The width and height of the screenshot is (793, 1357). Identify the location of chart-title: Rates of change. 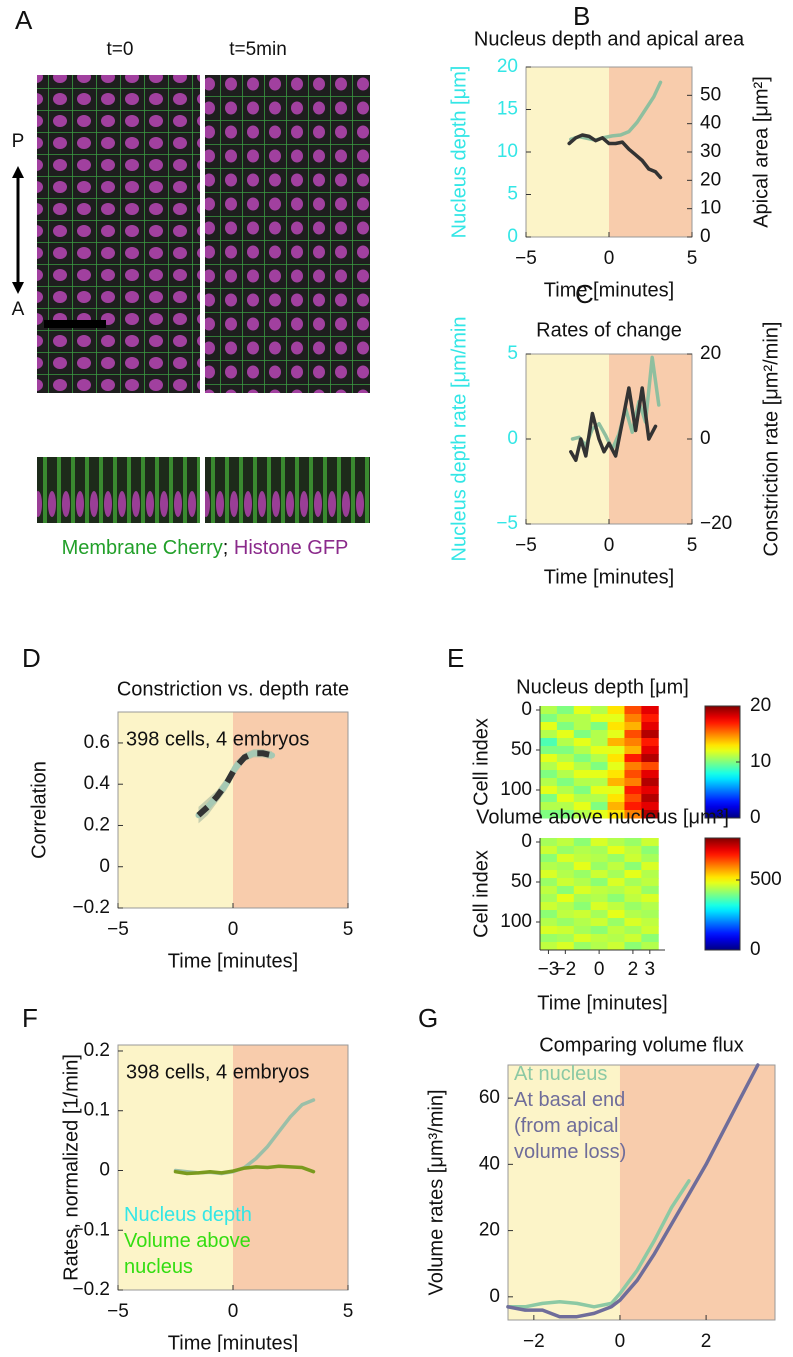
(609, 330).